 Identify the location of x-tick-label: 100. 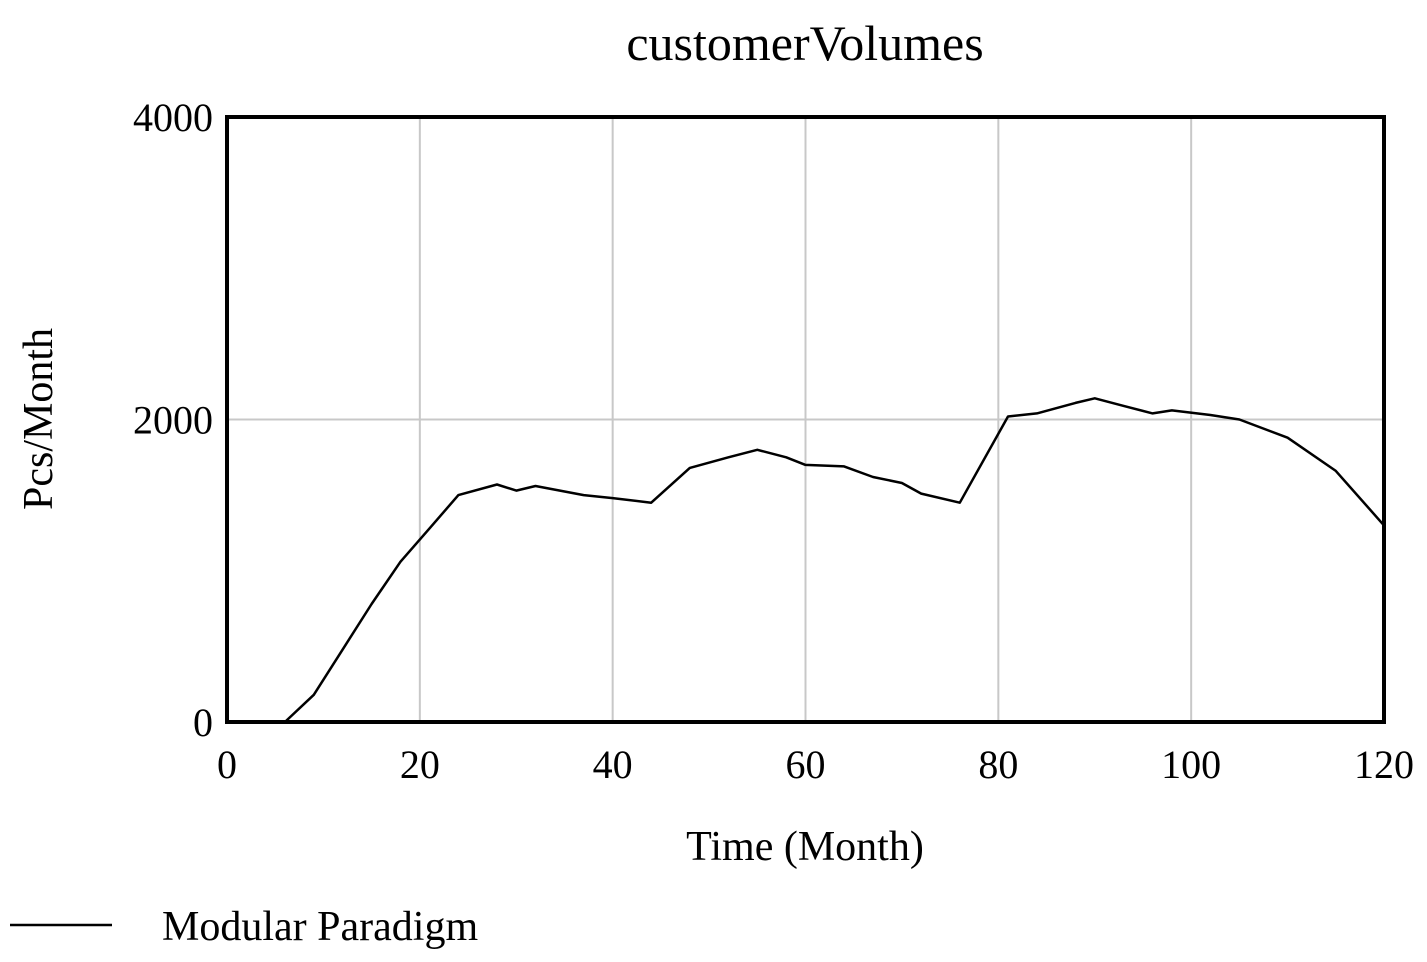
(1191, 764).